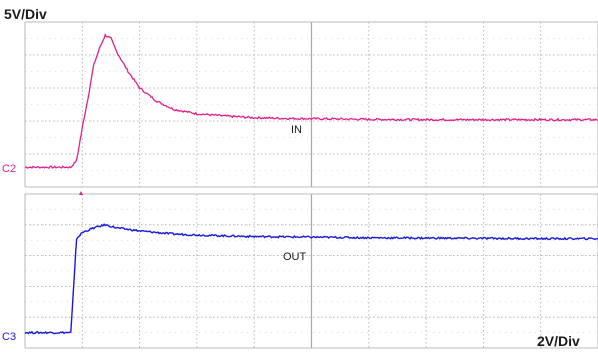 Image resolution: width=598 pixels, height=356 pixels. Describe the element at coordinates (9, 169) in the screenshot. I see `c2-channel-label: C2` at that location.